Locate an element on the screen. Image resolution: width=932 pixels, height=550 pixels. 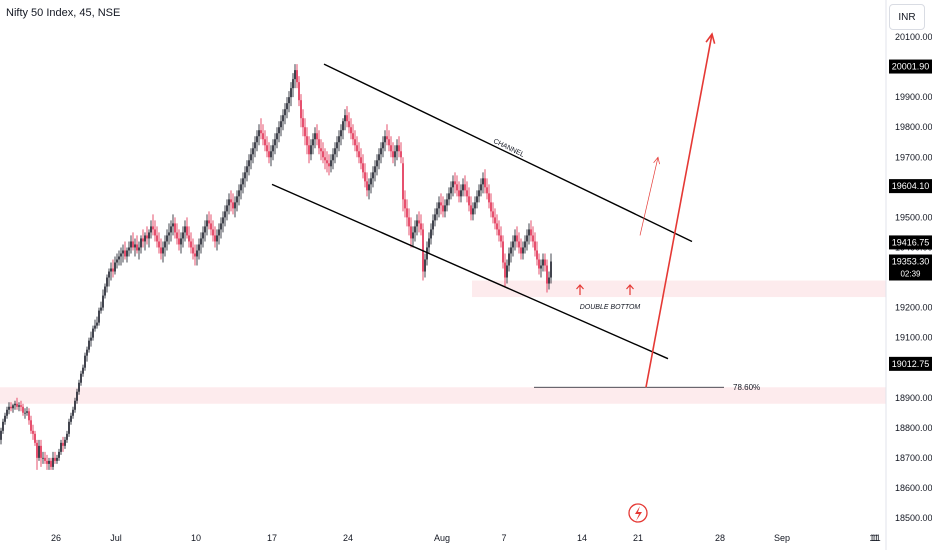
projection-arrow-line is located at coordinates (679, 210).